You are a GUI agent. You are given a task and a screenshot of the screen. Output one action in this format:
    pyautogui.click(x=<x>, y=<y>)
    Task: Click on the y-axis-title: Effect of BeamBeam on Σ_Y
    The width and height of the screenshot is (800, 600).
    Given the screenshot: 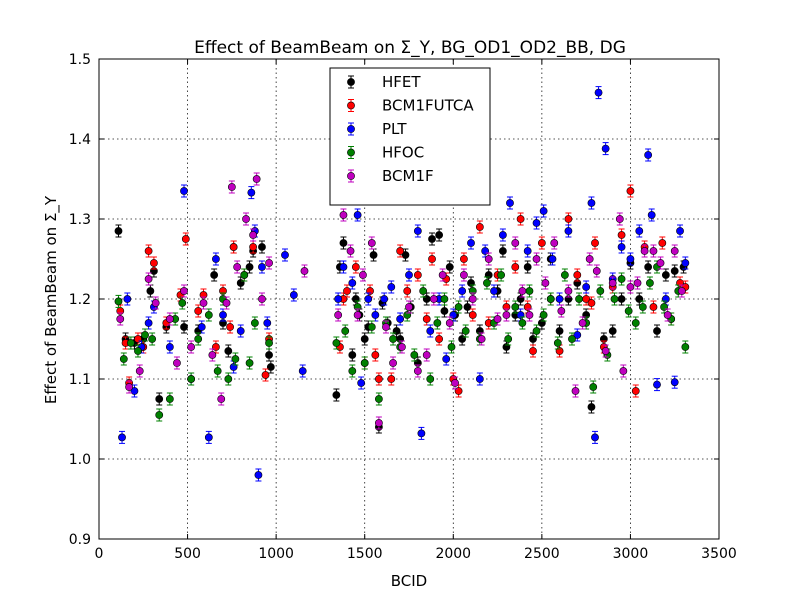 What is the action you would take?
    pyautogui.click(x=51, y=299)
    